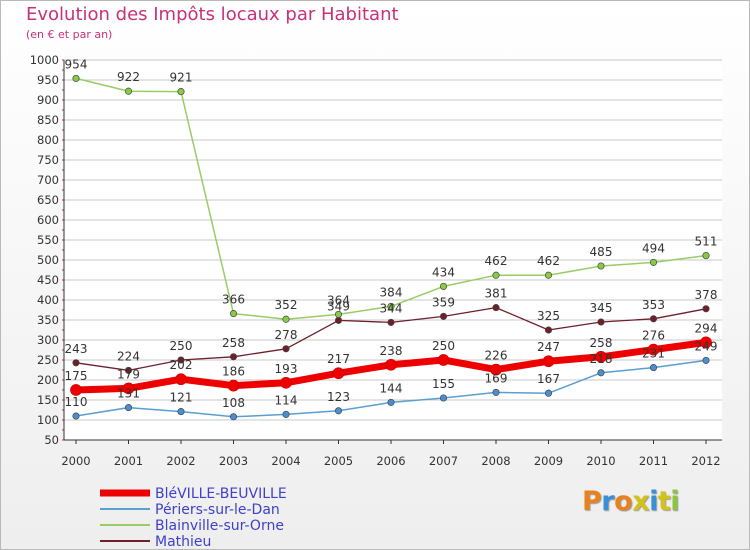  I want to click on data-label-blainville-sur-orne: 485, so click(601, 252).